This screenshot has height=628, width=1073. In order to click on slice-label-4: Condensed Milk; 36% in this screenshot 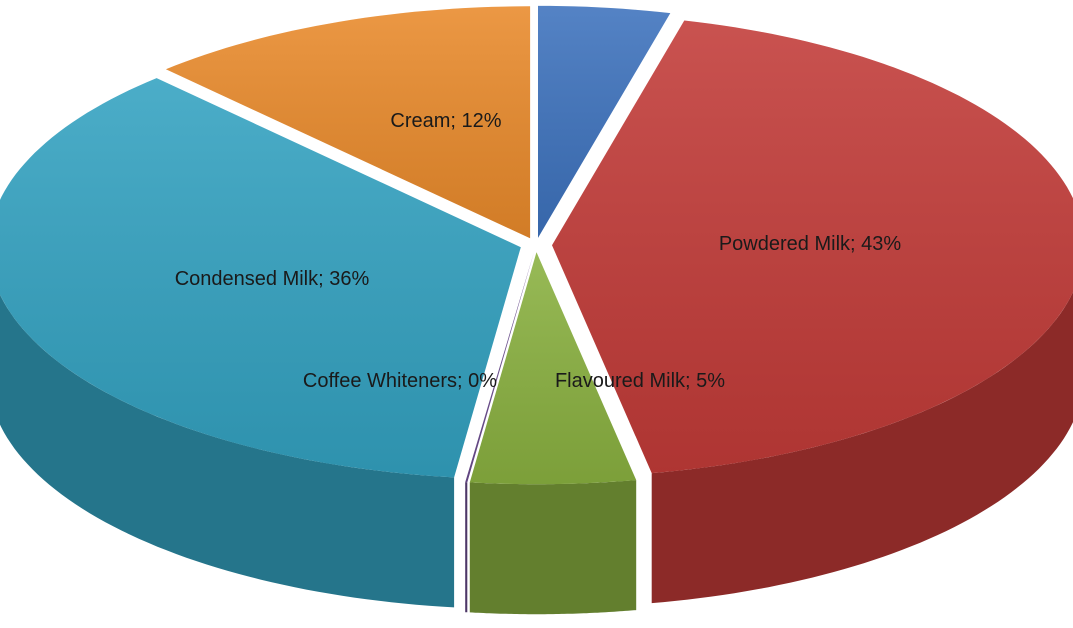, I will do `click(272, 279)`.